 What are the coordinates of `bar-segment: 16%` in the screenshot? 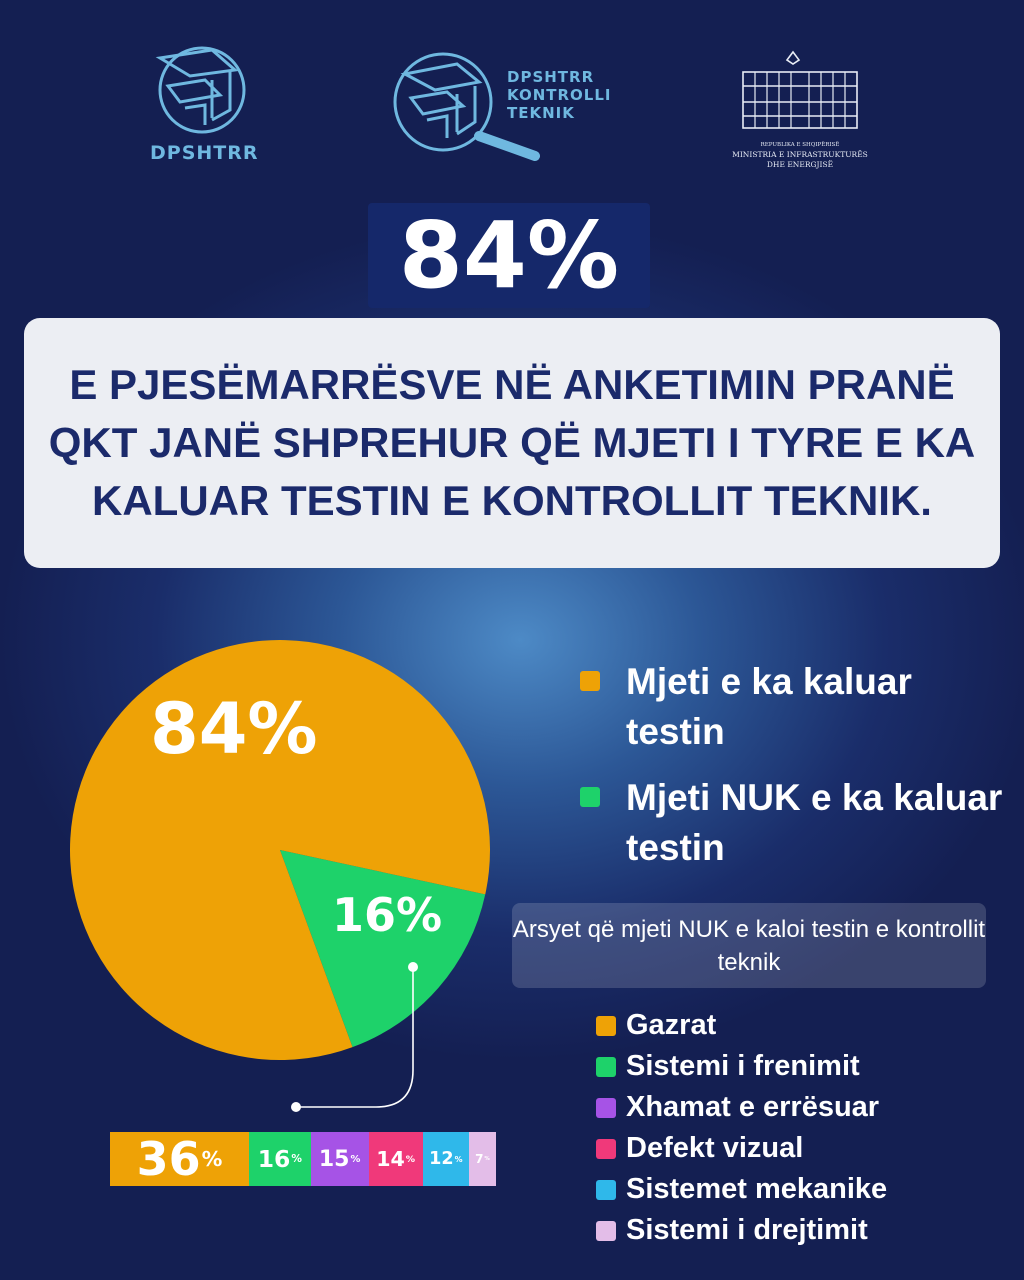 It's located at (279, 1159).